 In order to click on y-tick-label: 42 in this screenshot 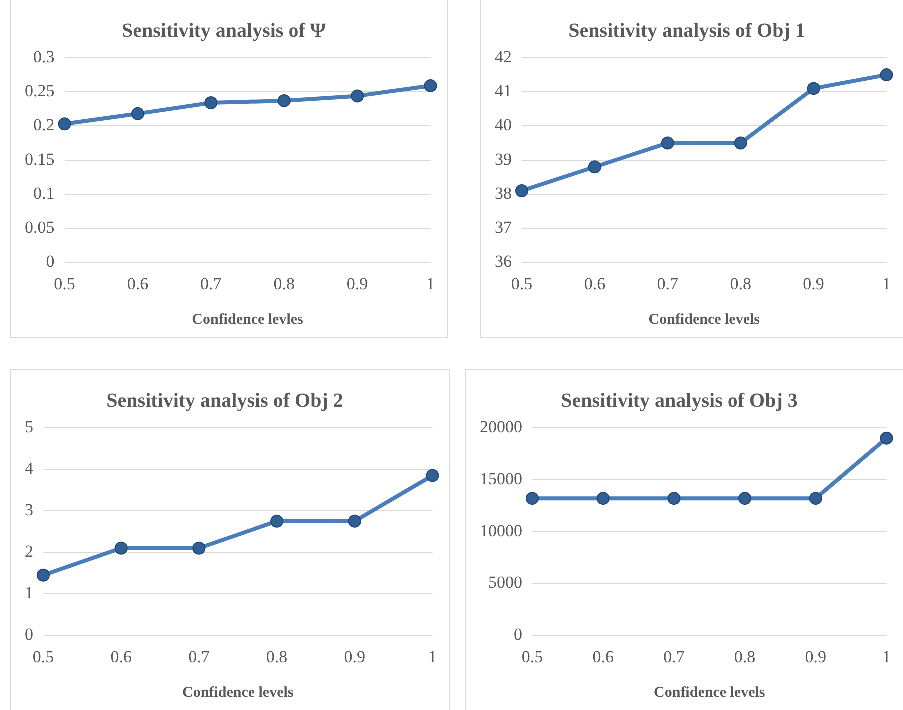, I will do `click(503, 56)`.